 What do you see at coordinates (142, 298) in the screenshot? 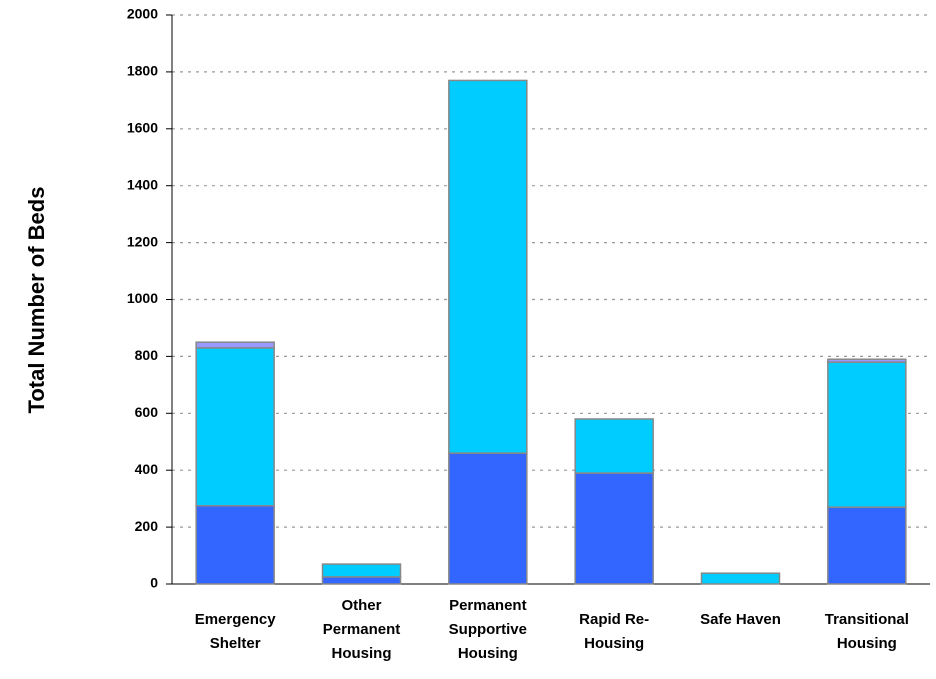
I see `y-tick-label: 1000` at bounding box center [142, 298].